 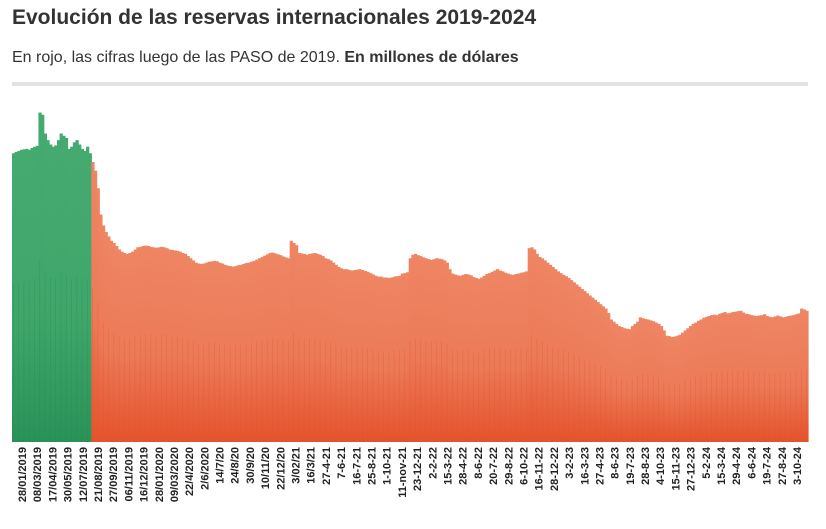 What do you see at coordinates (585, 466) in the screenshot?
I see `x-tick-label: 16-3-23` at bounding box center [585, 466].